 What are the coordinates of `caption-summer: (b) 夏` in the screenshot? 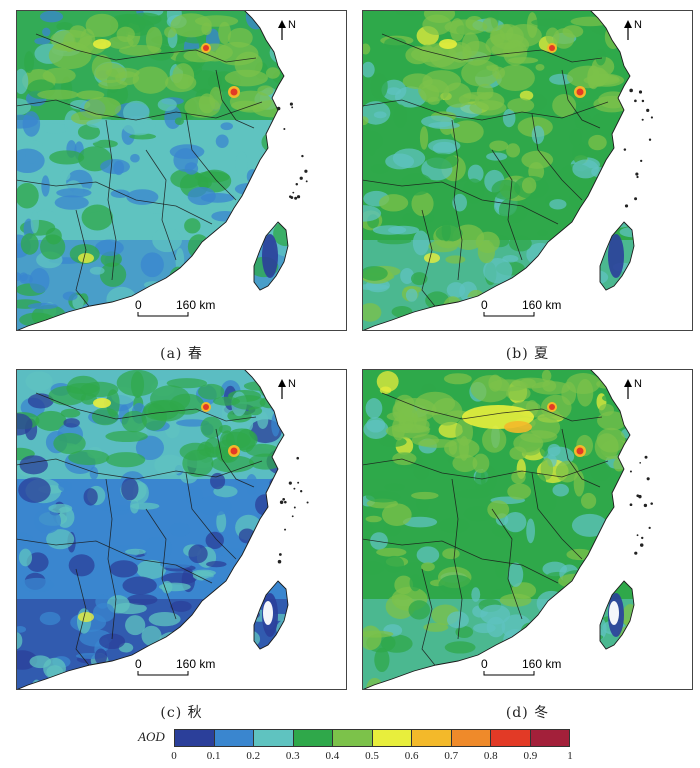 It's located at (527, 354).